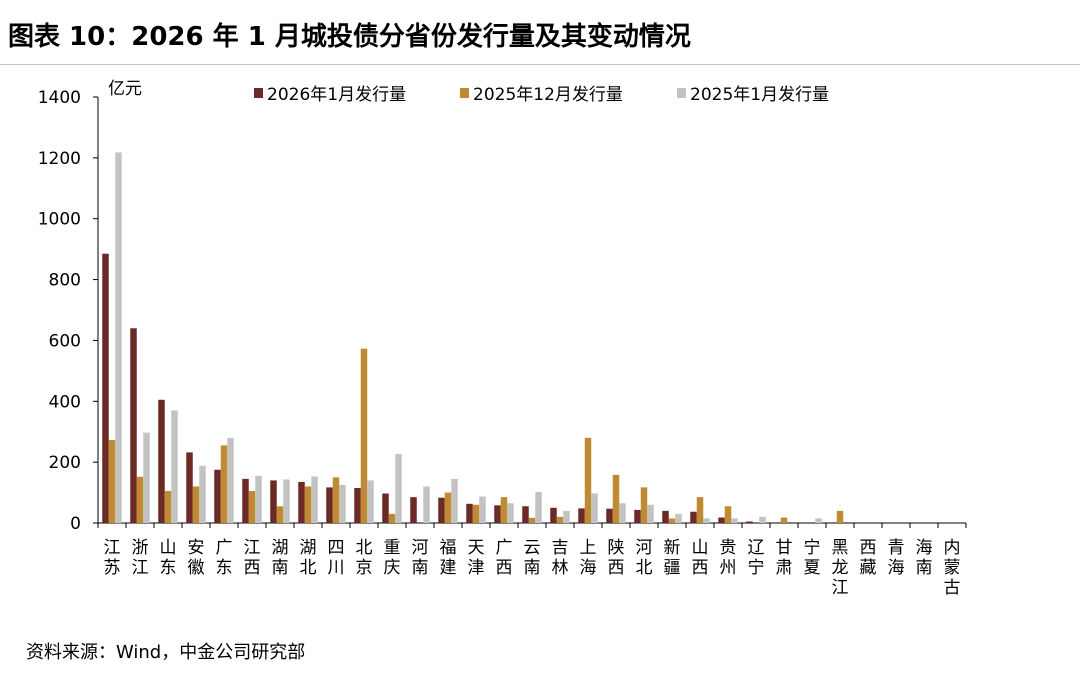 The width and height of the screenshot is (1080, 686). What do you see at coordinates (413, 510) in the screenshot?
I see `bar-河南-s1` at bounding box center [413, 510].